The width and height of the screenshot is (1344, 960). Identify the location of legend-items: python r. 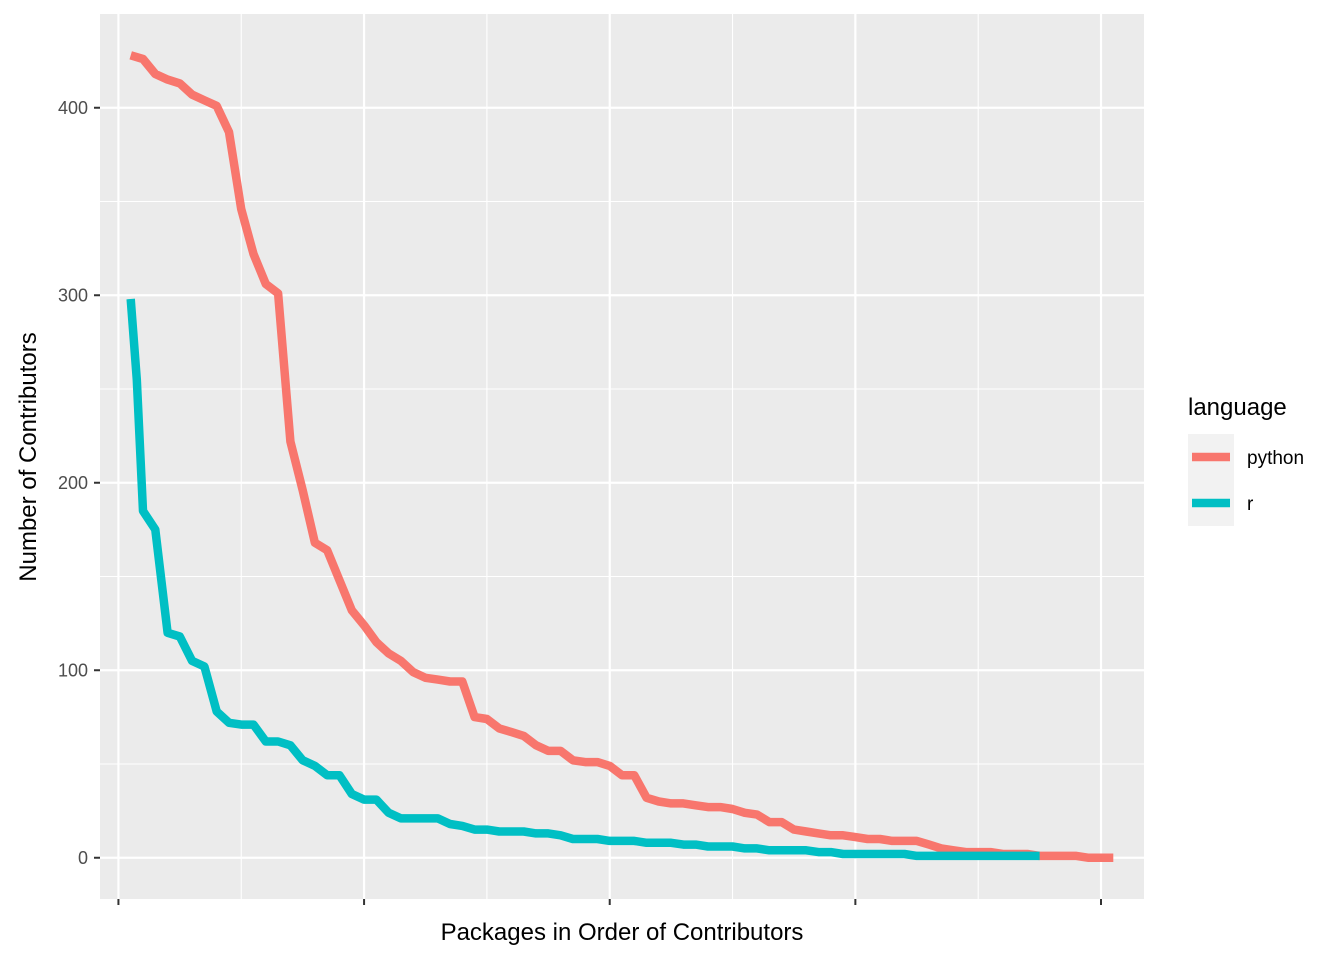
(1246, 480).